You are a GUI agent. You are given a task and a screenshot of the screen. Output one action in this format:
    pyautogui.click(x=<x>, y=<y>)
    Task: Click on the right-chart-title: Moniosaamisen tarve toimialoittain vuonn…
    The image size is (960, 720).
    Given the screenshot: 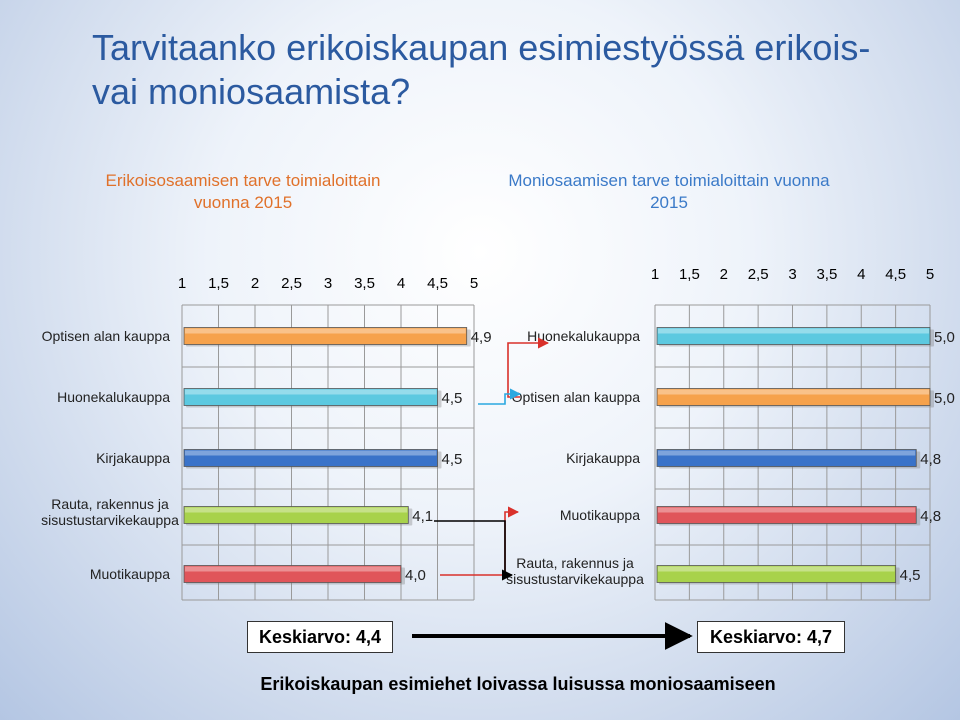 What is the action you would take?
    pyautogui.click(x=669, y=191)
    